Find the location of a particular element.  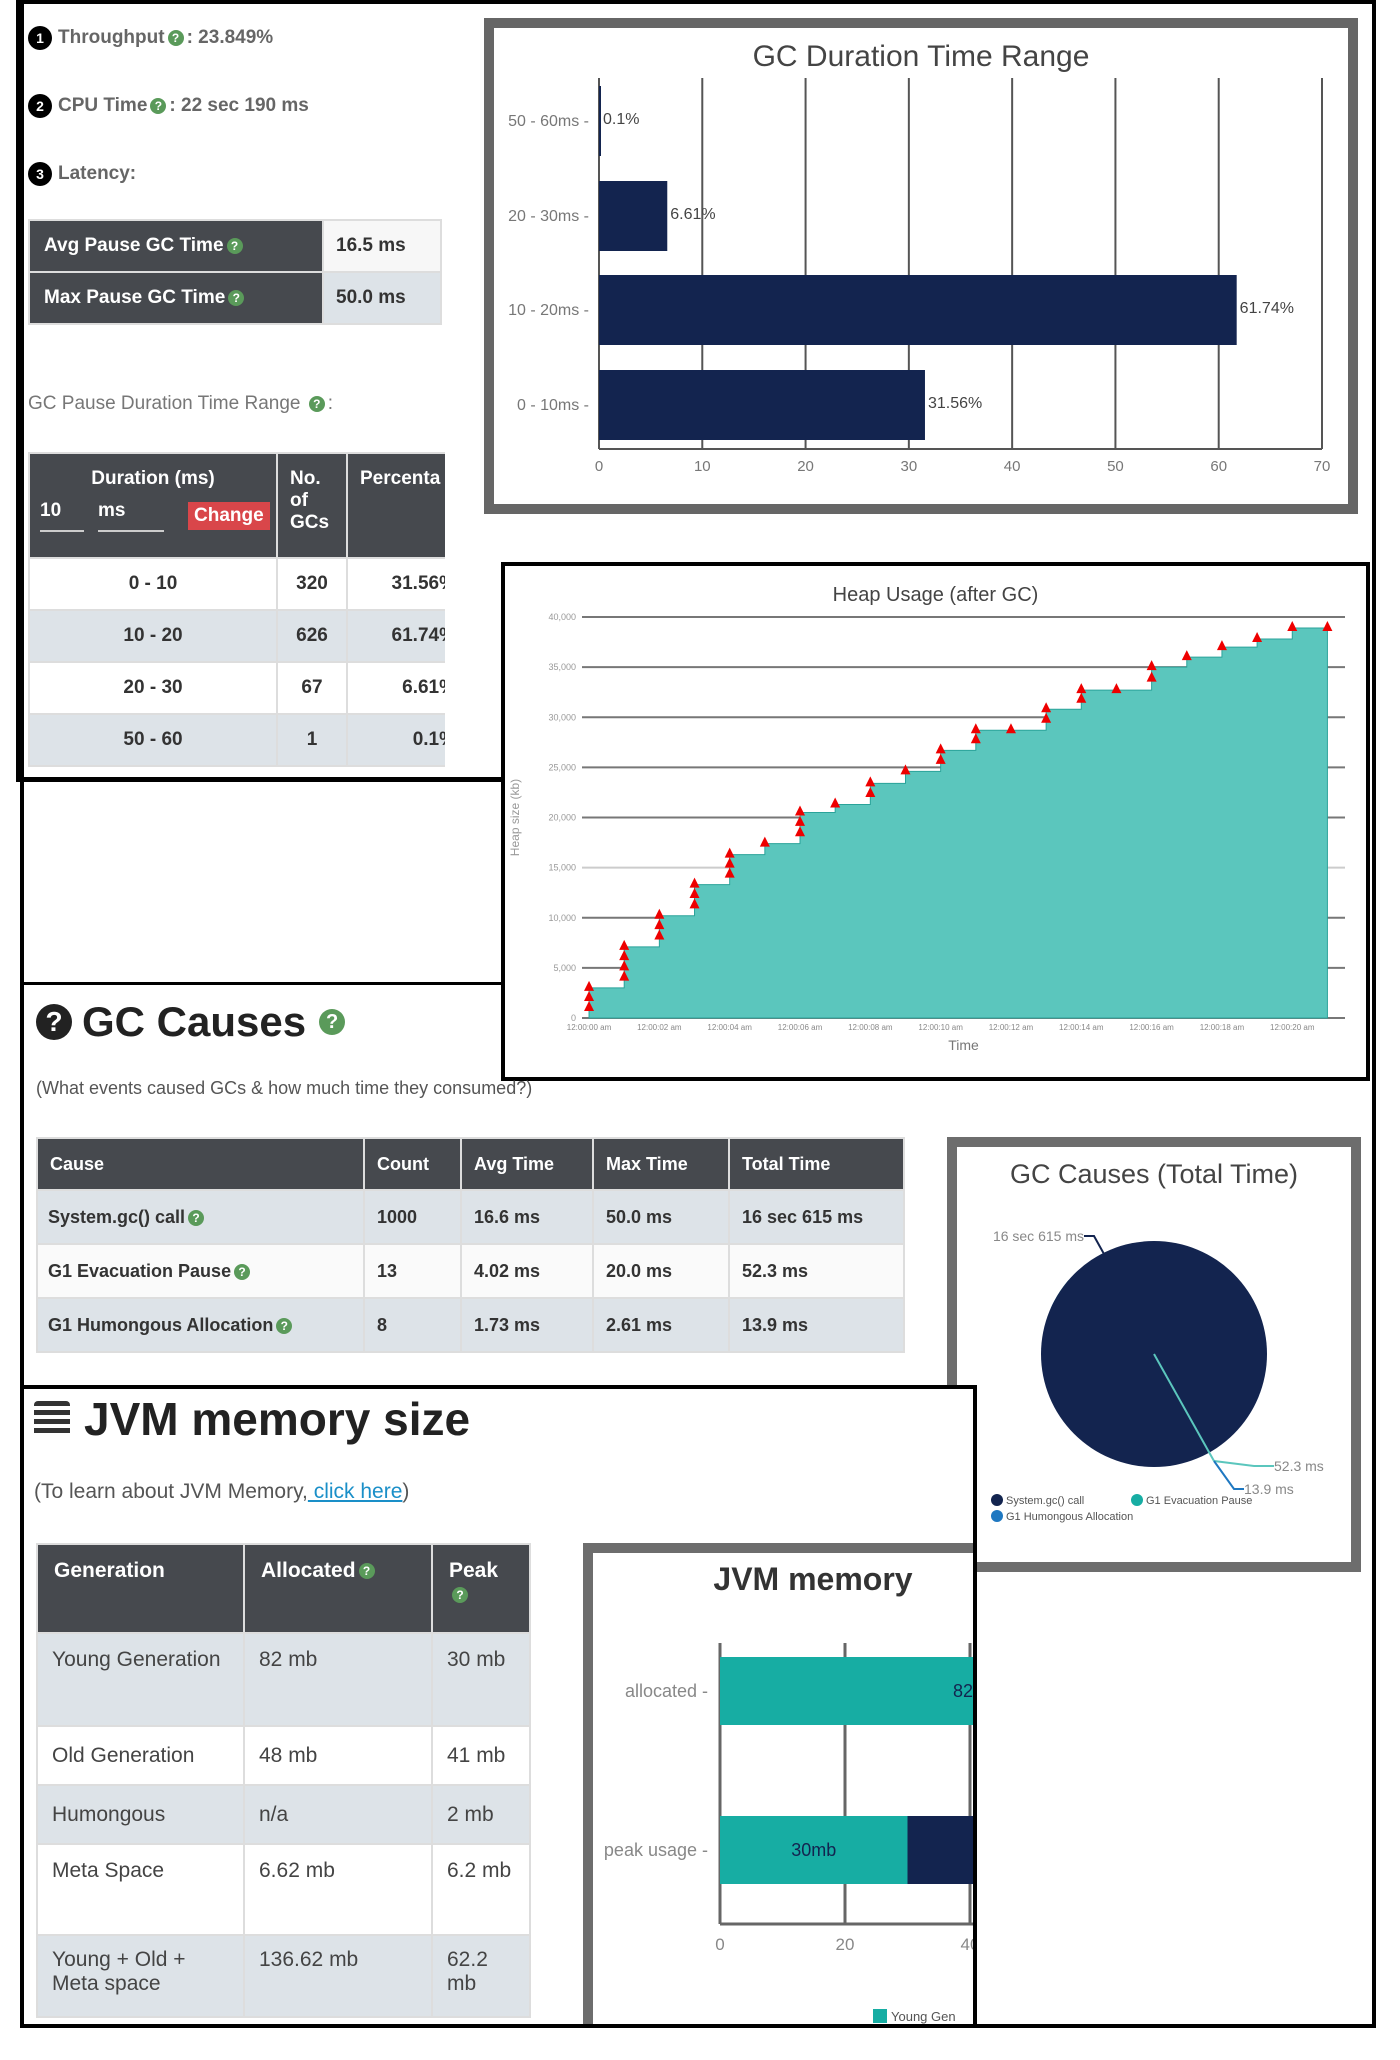

column-header: Count is located at coordinates (412, 1164).